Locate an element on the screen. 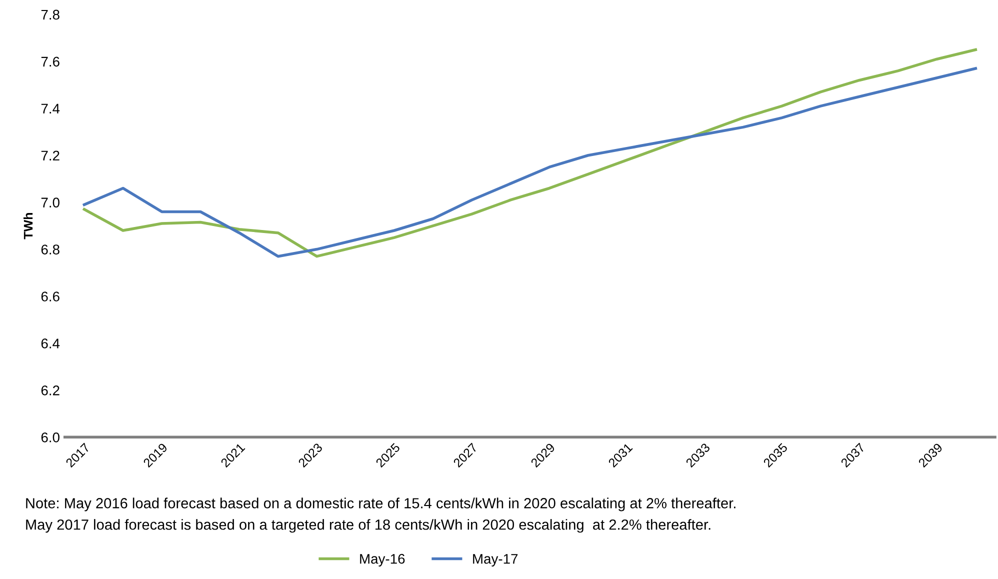 Image resolution: width=998 pixels, height=579 pixels. y-tick-label: 7.0 is located at coordinates (50, 203).